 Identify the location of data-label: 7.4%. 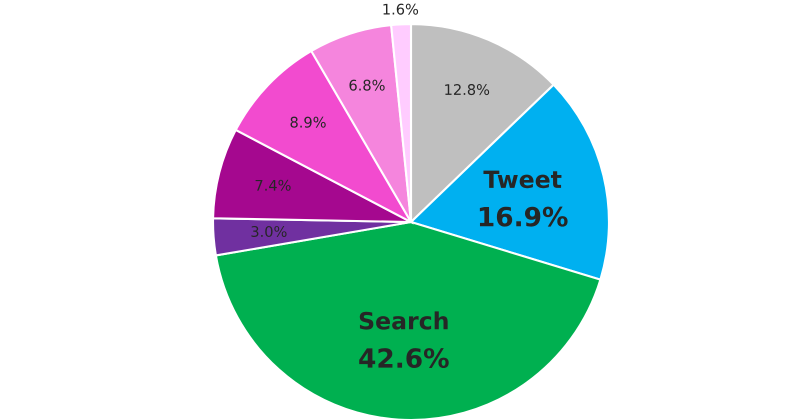
(273, 185).